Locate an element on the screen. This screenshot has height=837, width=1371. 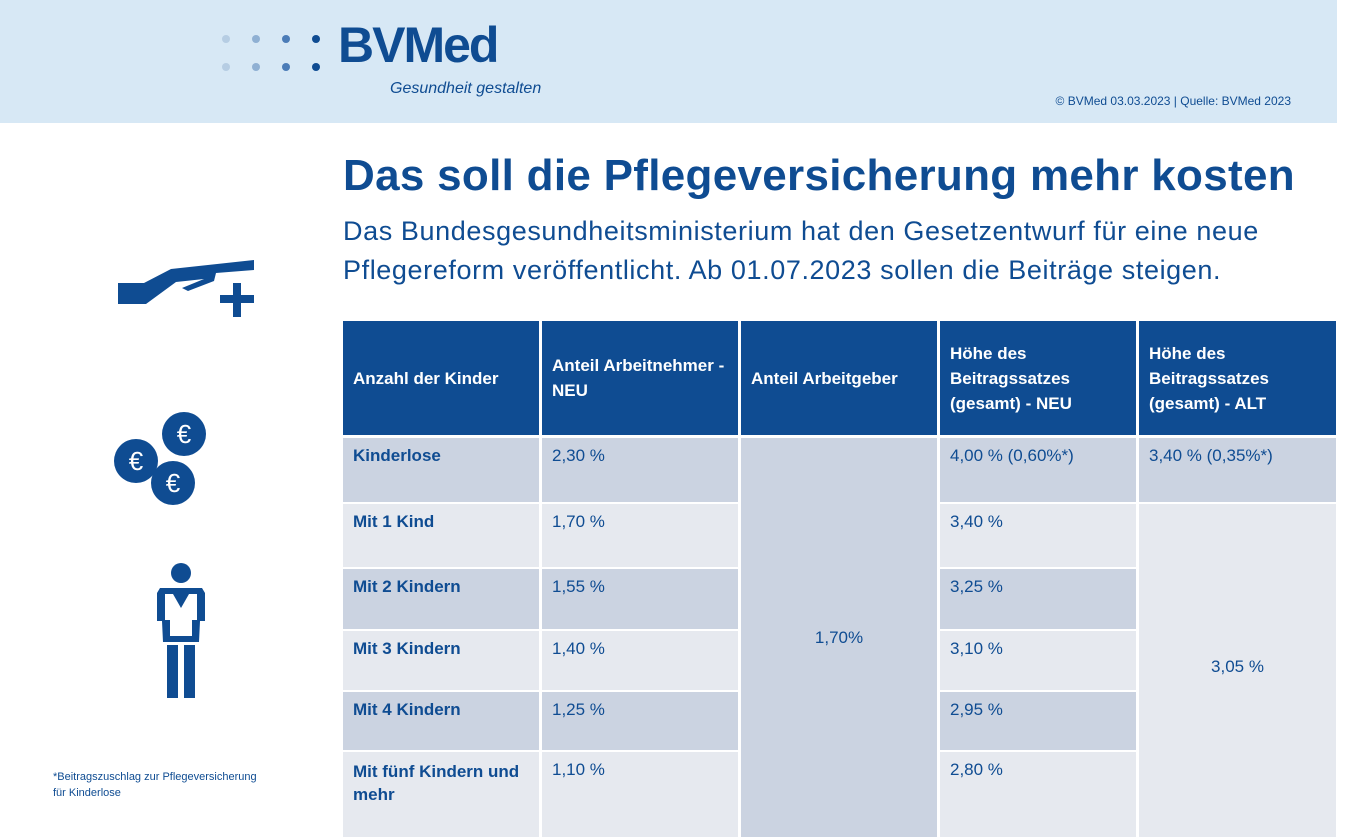
table-cell-gesamt-neu: 2,80 % is located at coordinates (1038, 794).